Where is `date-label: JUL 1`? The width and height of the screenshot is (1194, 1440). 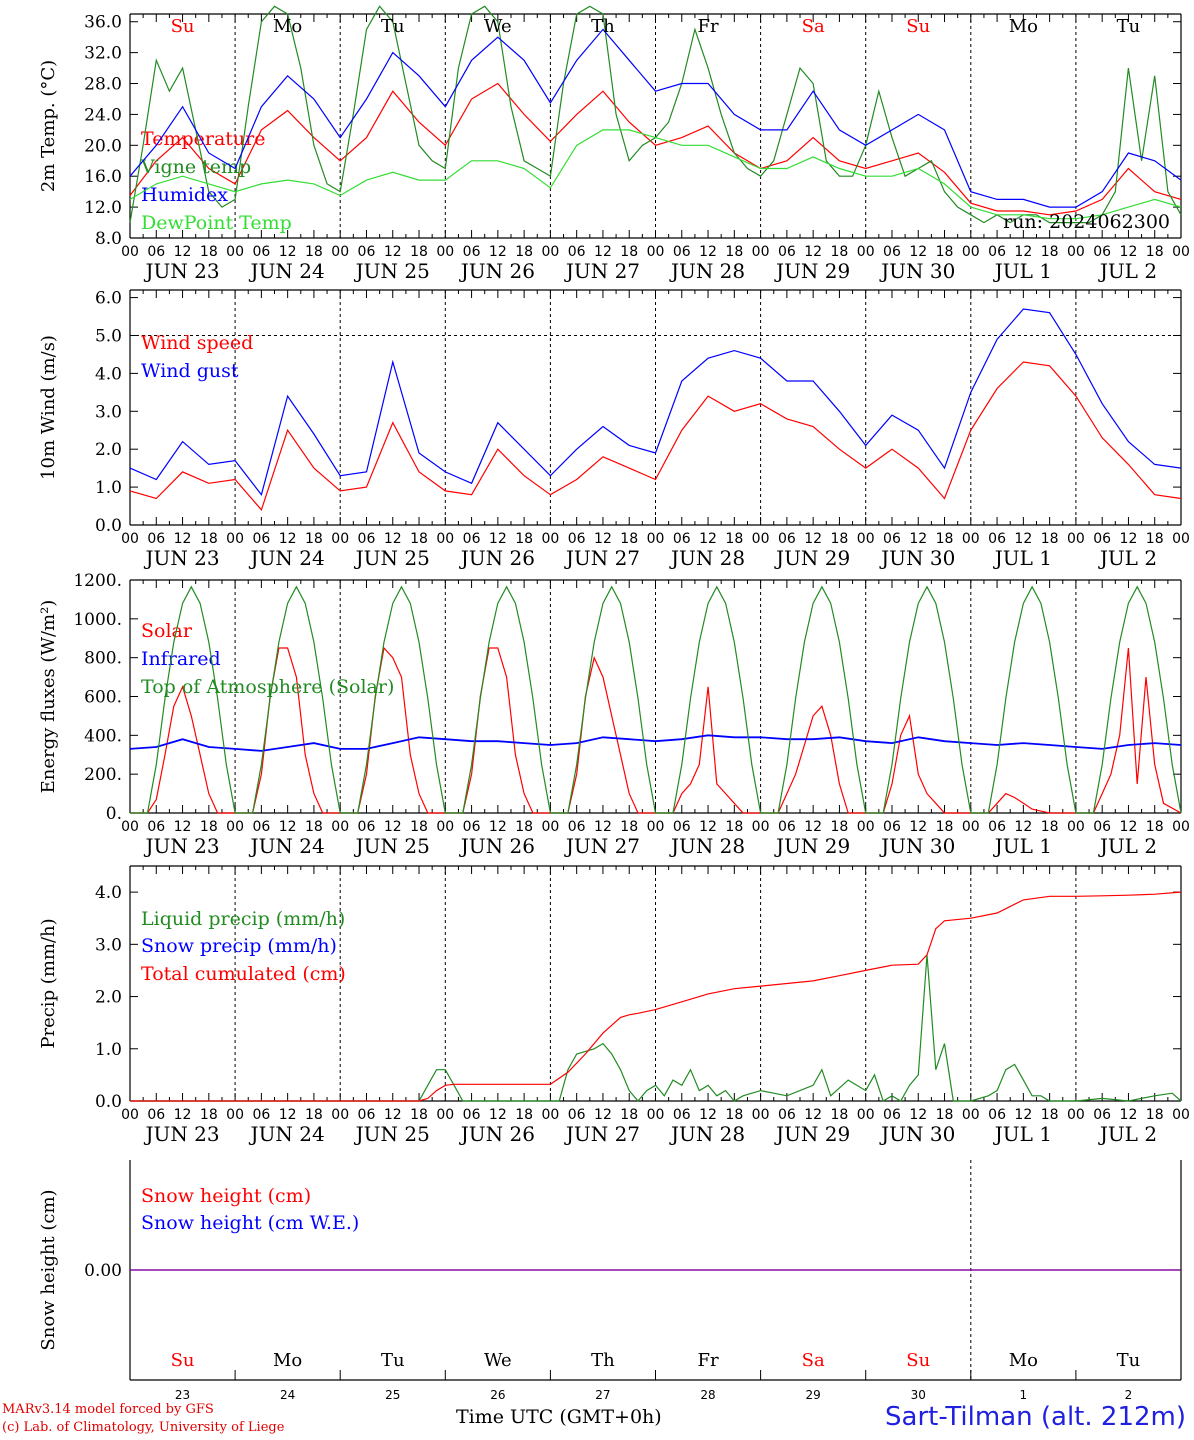
date-label: JUL 1 is located at coordinates (1022, 558).